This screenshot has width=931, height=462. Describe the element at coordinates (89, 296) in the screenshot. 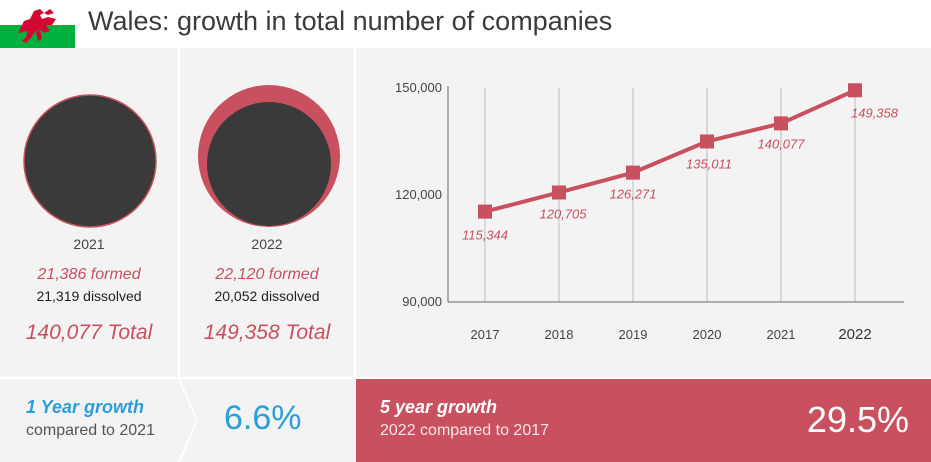

I see `dissolved-count: 21,319 dissolved` at that location.